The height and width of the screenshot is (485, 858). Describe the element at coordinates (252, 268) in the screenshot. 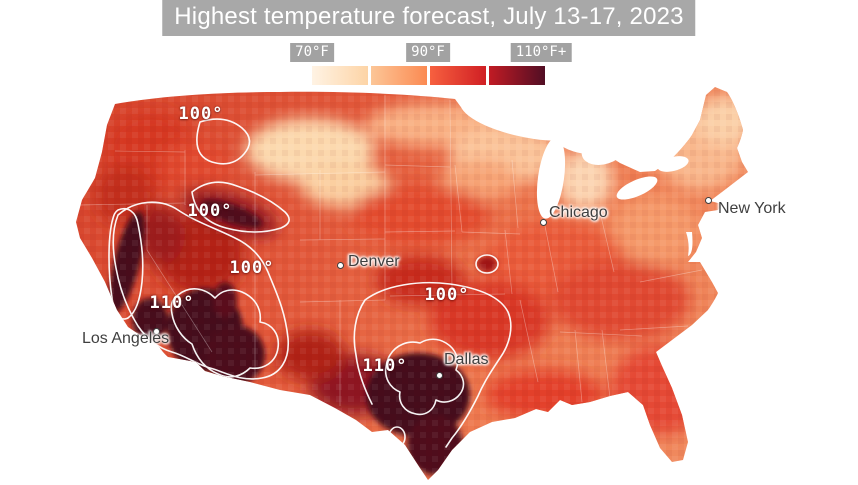

I see `contour-label-100-utah: 100°` at that location.